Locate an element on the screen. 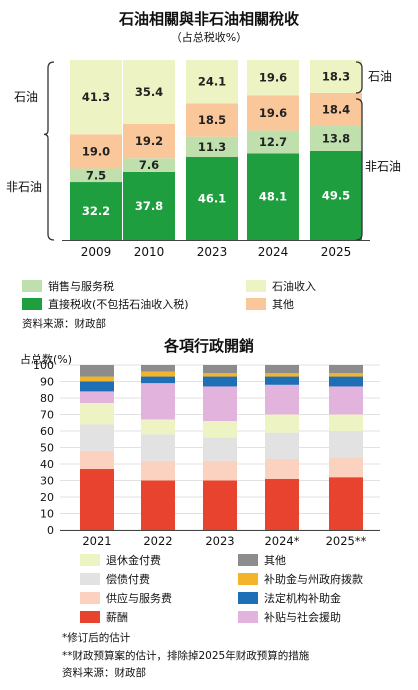  x-tick-label: 2024* is located at coordinates (281, 541).